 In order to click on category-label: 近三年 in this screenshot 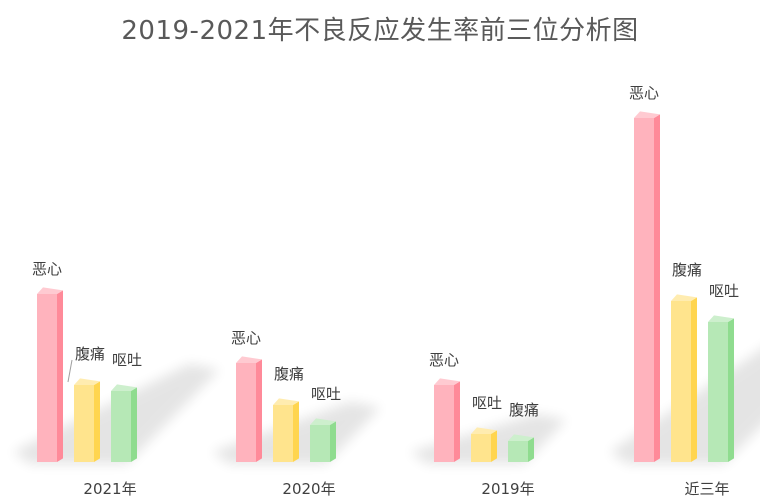, I will do `click(706, 489)`.